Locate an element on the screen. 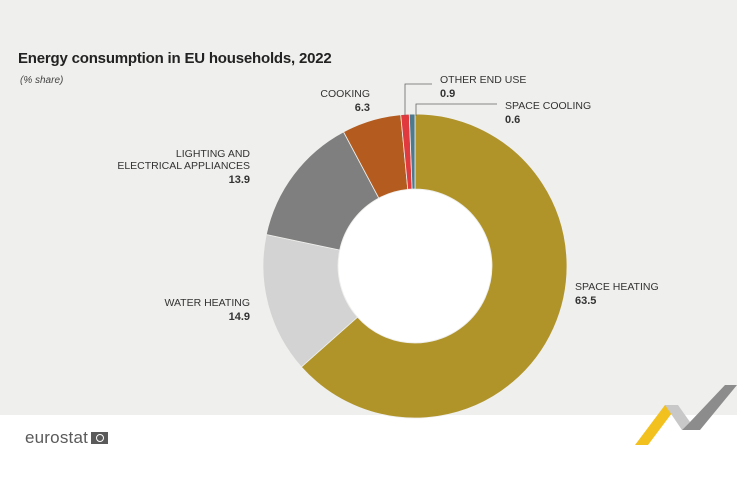 The height and width of the screenshot is (492, 737). decorative-stripes-icon is located at coordinates (686, 415).